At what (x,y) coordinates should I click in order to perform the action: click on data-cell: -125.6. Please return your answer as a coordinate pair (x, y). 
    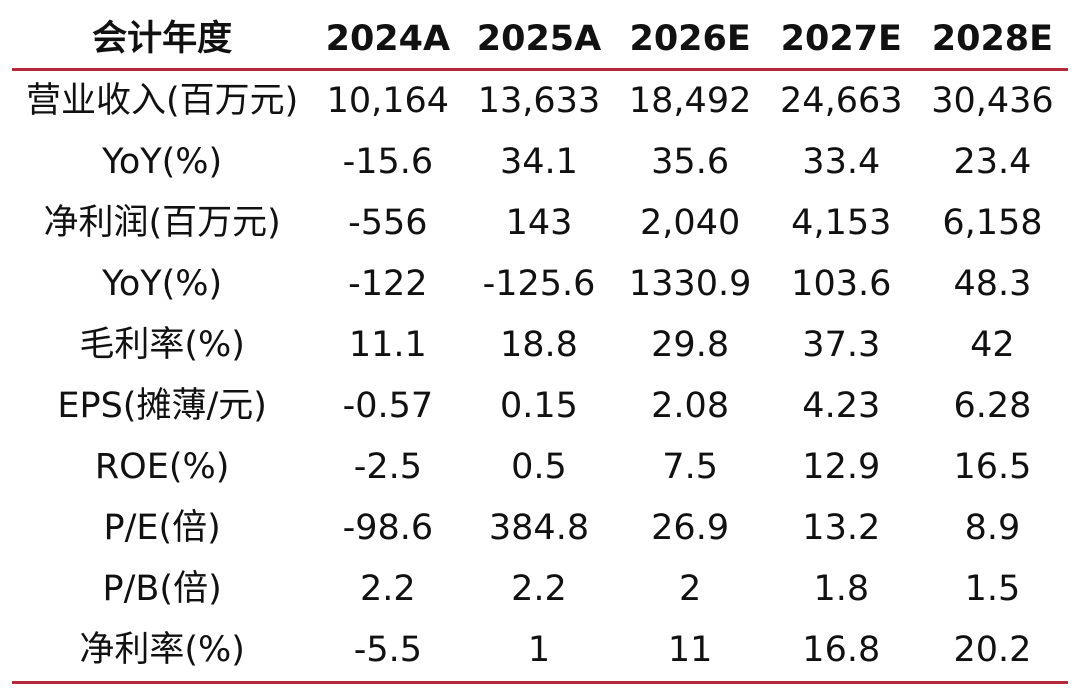
    Looking at the image, I should click on (539, 284).